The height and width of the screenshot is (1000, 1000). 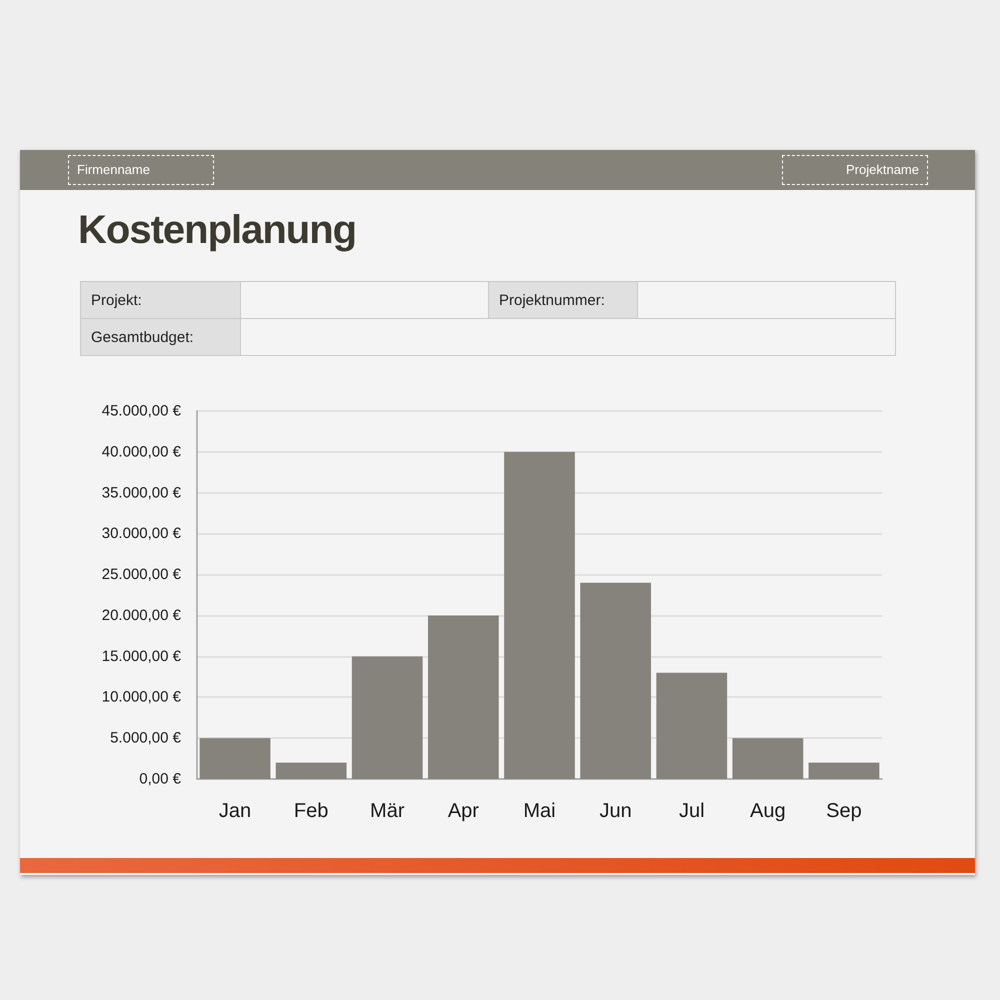 What do you see at coordinates (160, 337) in the screenshot?
I see `text: Gesamtbudget:` at bounding box center [160, 337].